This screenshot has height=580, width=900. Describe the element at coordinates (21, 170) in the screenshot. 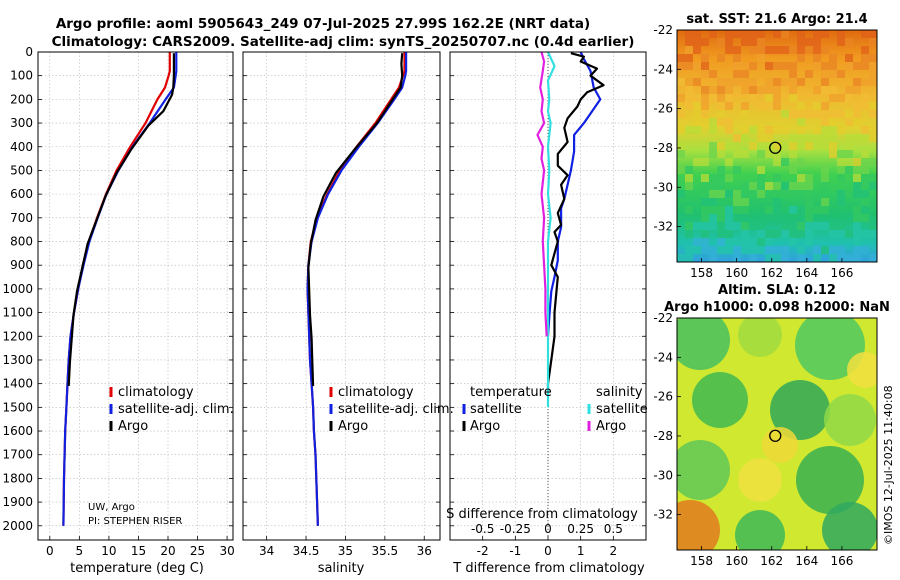

I see `depth-tick-label: 500` at that location.